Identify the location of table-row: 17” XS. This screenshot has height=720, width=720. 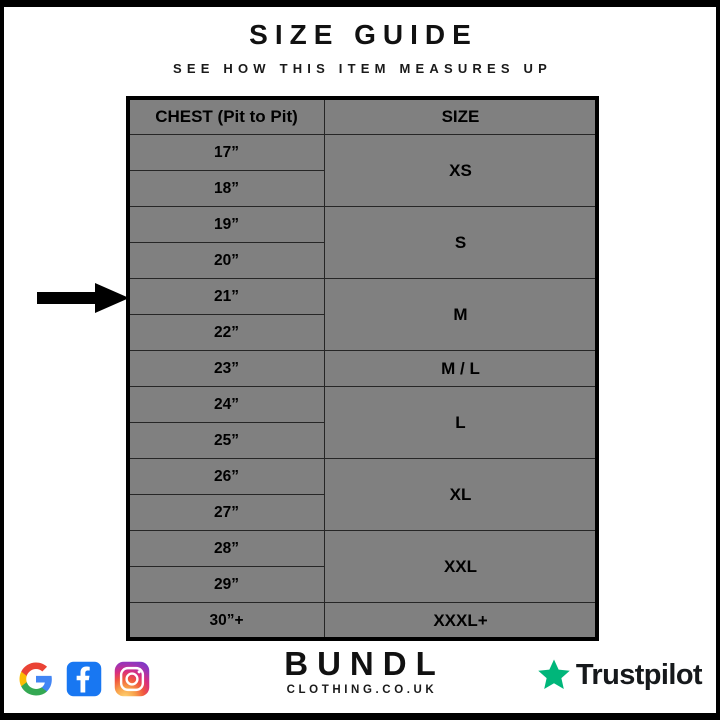
(362, 170).